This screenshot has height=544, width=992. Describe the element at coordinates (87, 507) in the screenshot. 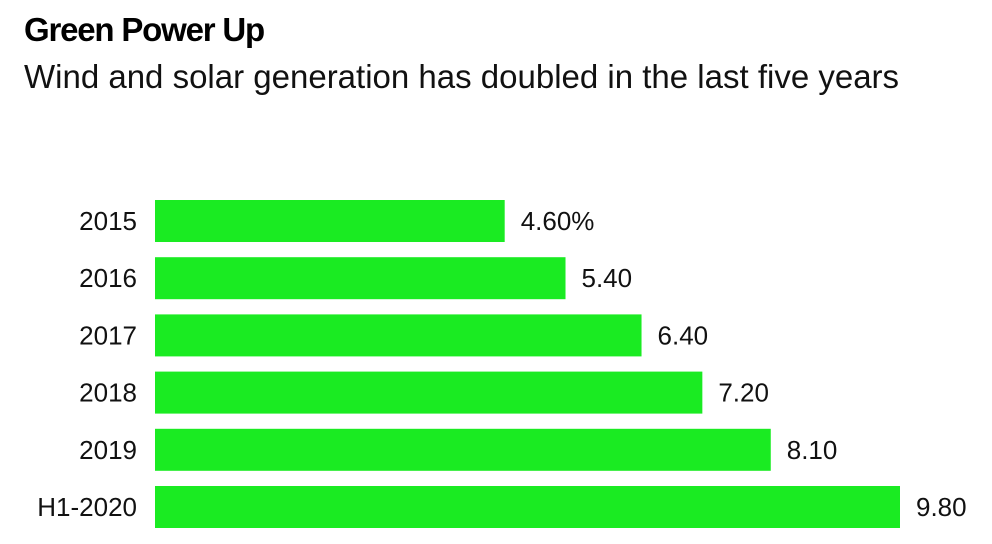

I see `category-label-h1-2020: H1-2020` at that location.